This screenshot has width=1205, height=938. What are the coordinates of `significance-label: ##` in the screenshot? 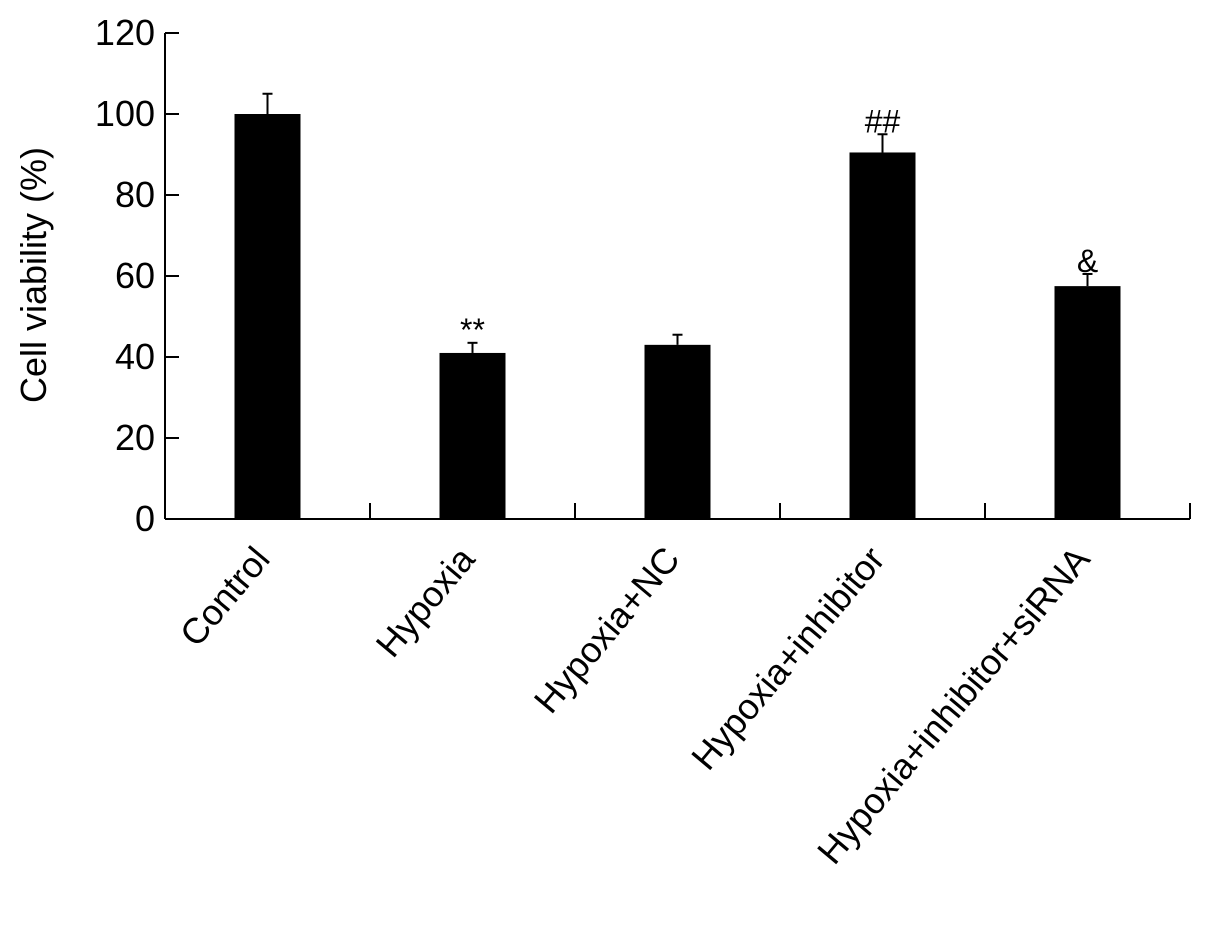 It's located at (883, 121).